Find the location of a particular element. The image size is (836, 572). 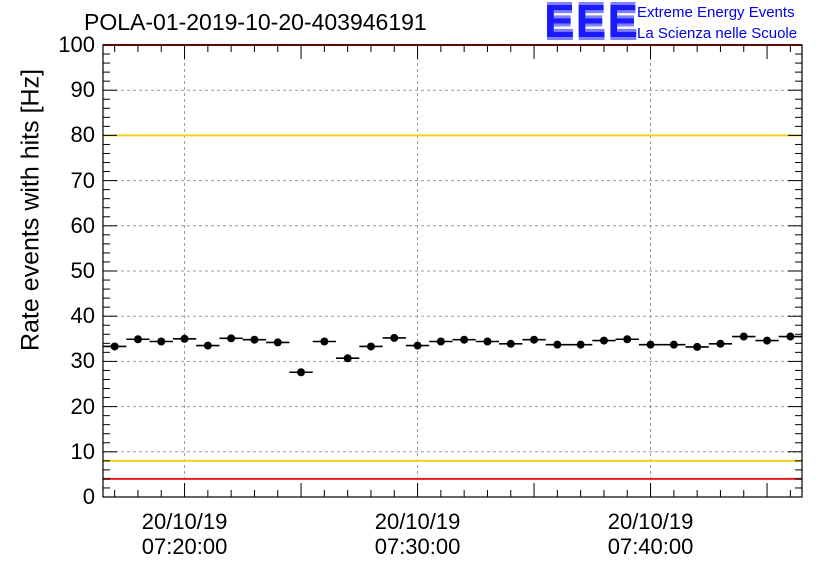

logo-text-line-1: Extreme Energy Events is located at coordinates (716, 12).